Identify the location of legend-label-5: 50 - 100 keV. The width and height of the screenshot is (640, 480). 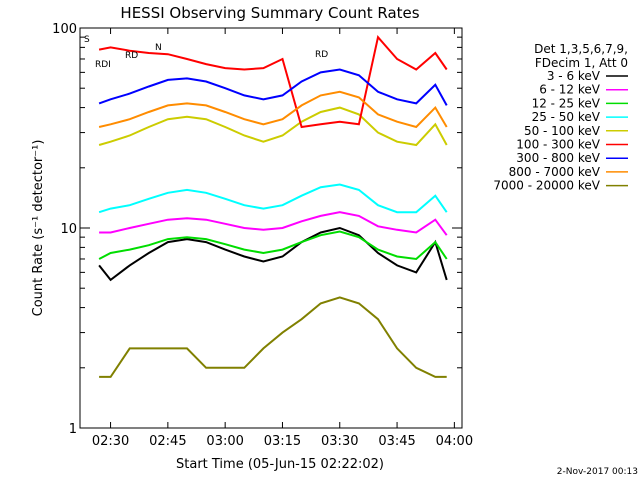
(562, 131).